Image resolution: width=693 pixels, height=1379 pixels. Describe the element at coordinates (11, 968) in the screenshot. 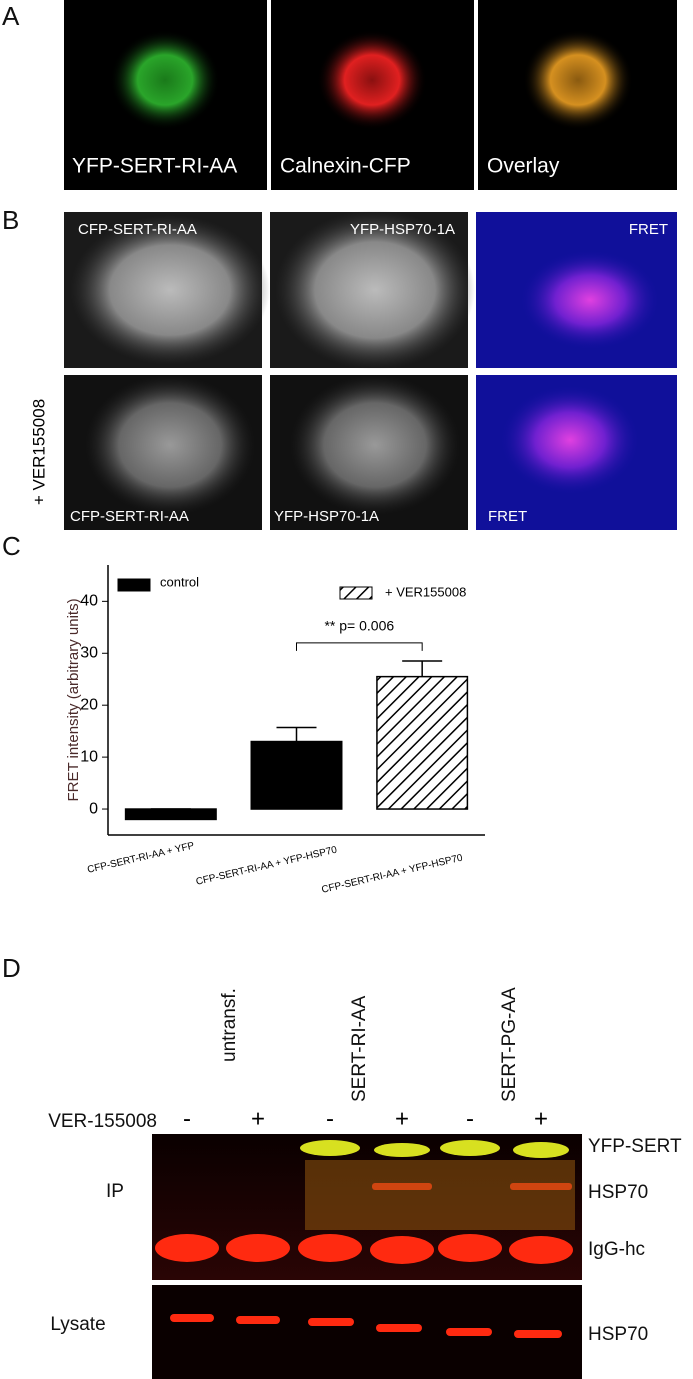

I see `panel-label: D` at that location.